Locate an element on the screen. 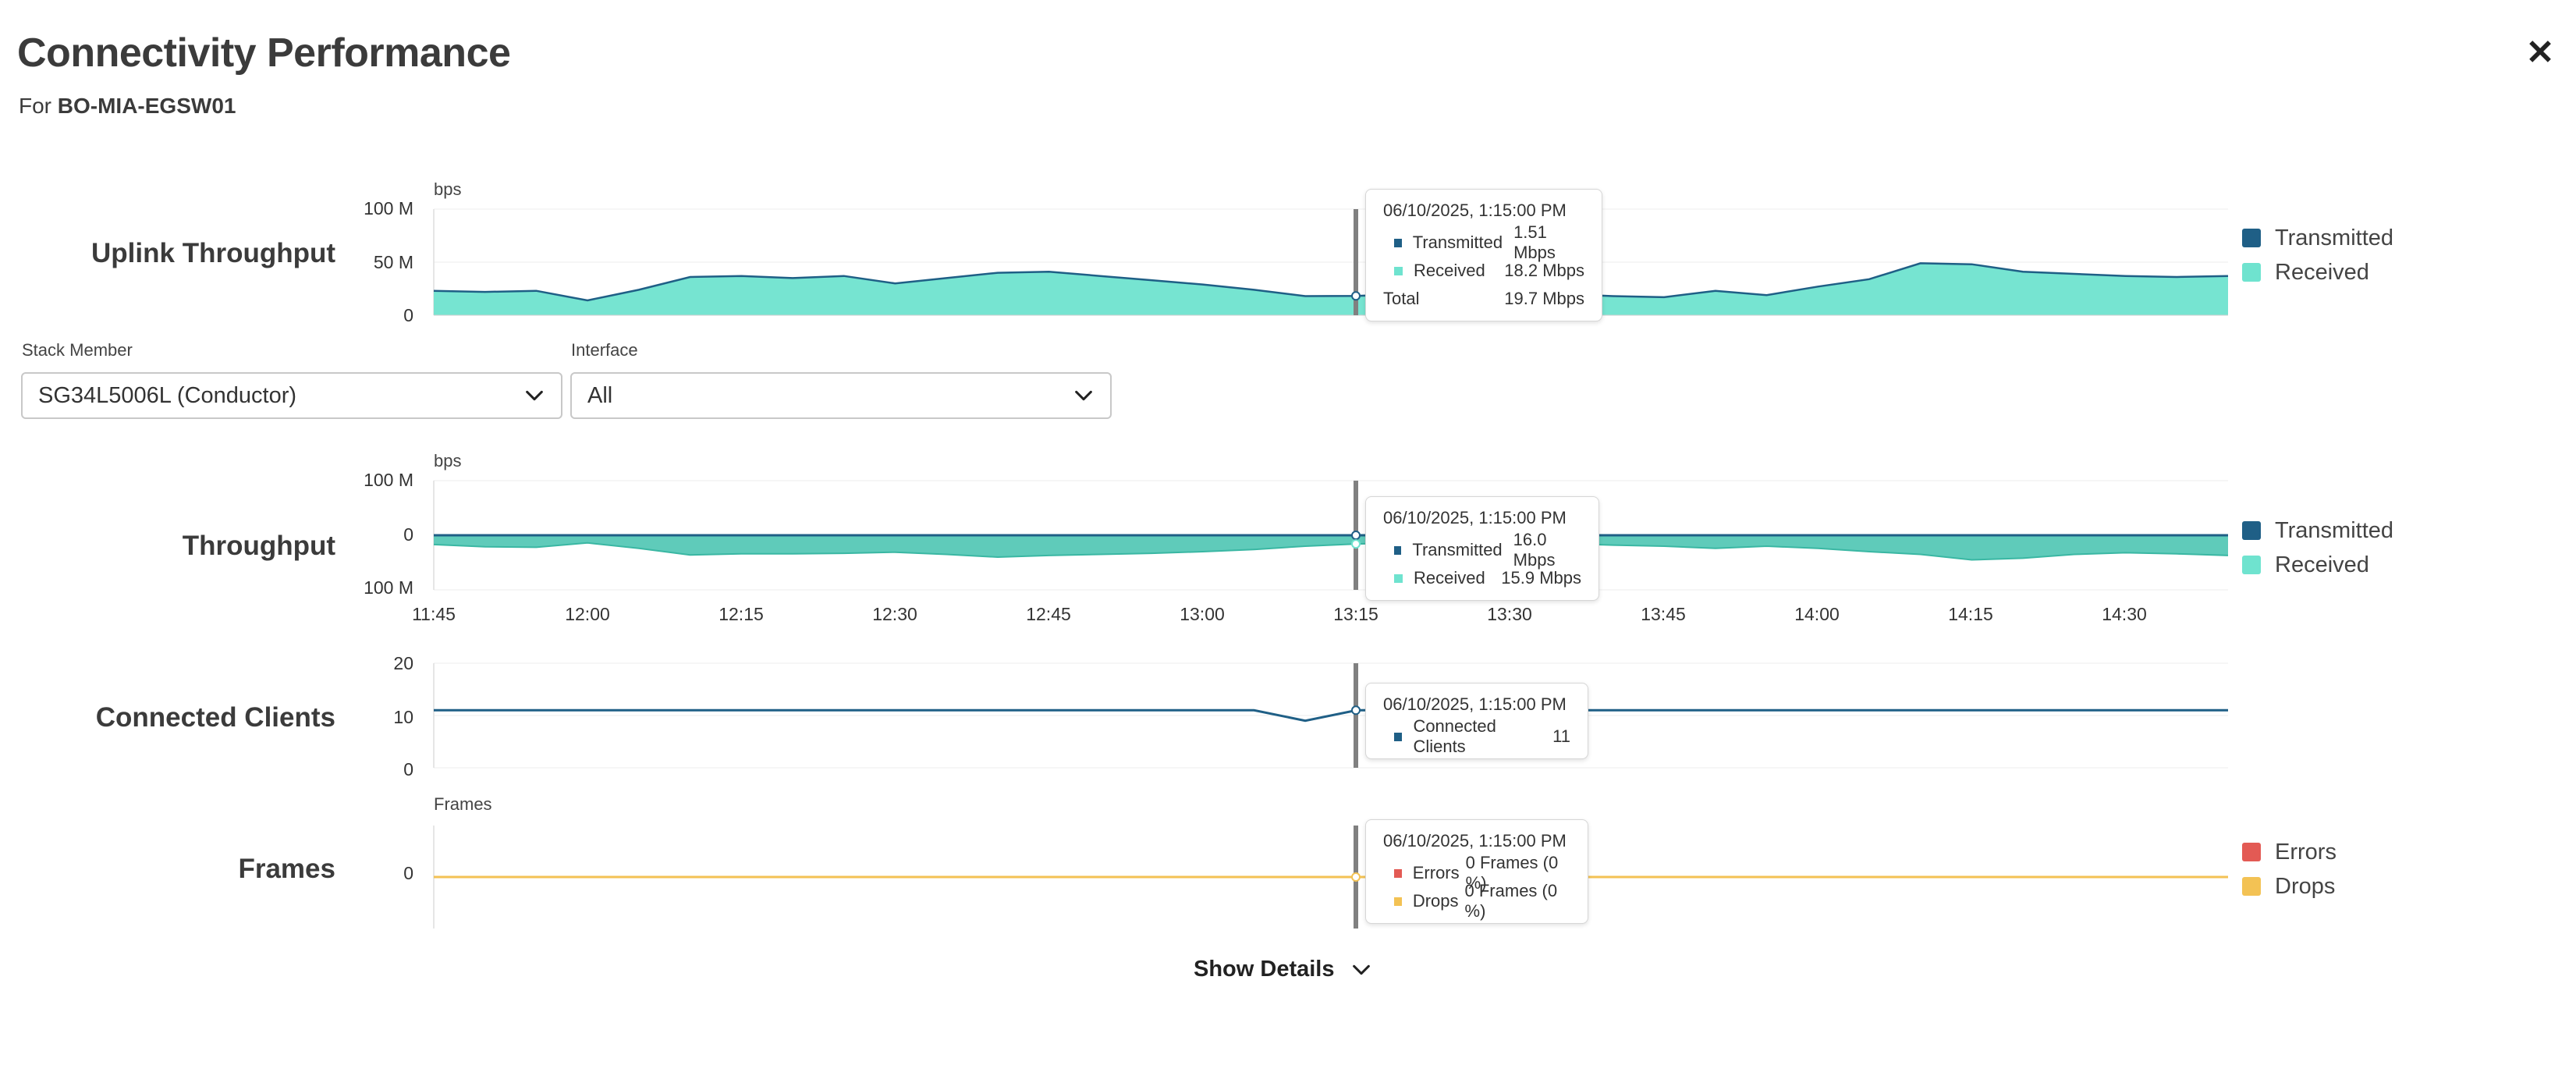  clients-cursor-point is located at coordinates (1356, 710).